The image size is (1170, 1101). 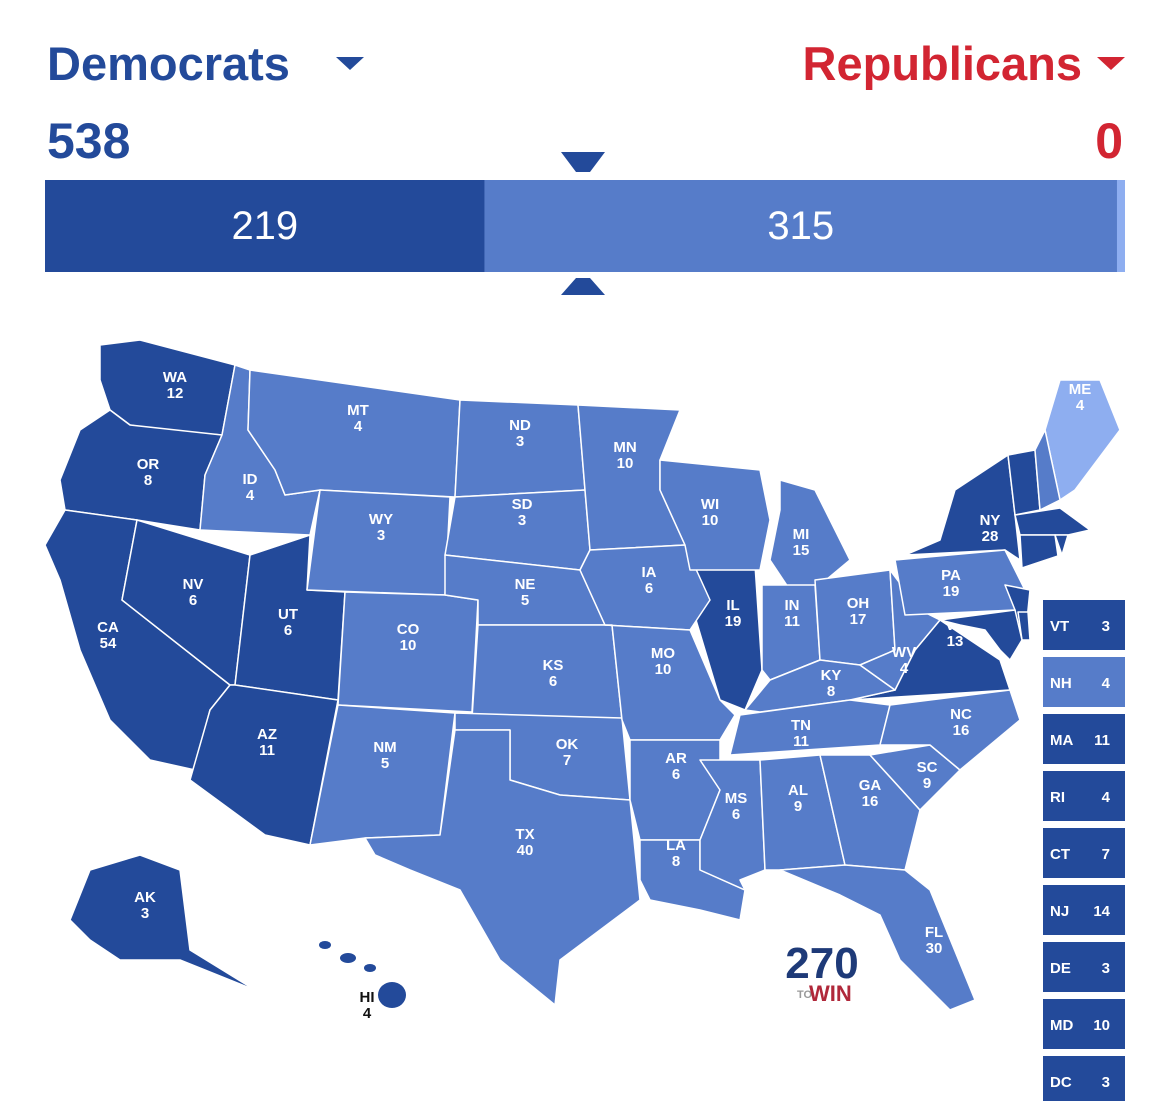 I want to click on midpoint-marker, so click(x=583, y=162).